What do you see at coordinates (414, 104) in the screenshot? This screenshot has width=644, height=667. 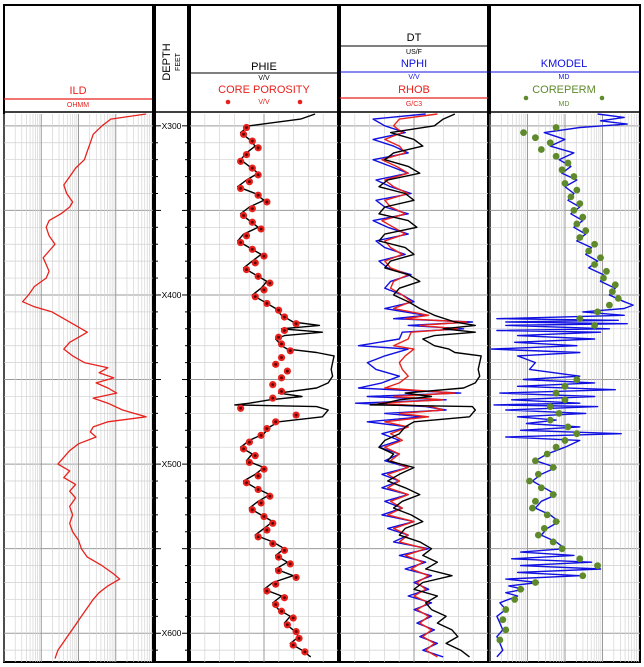 I see `rhob-unit: G/C3` at bounding box center [414, 104].